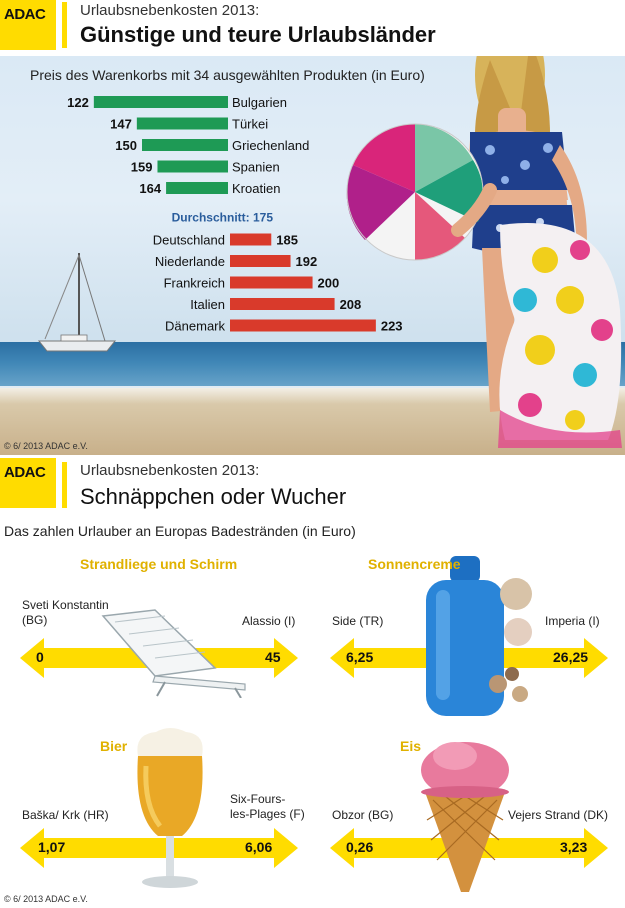 The image size is (625, 908). What do you see at coordinates (258, 34) in the screenshot?
I see `header-title: Günstige und teure Urlaubsländer` at bounding box center [258, 34].